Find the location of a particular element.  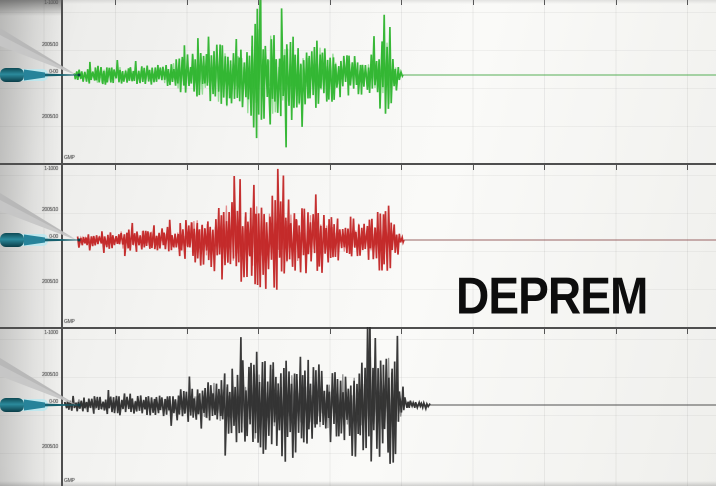

deprem-label: DEPREM is located at coordinates (552, 297).